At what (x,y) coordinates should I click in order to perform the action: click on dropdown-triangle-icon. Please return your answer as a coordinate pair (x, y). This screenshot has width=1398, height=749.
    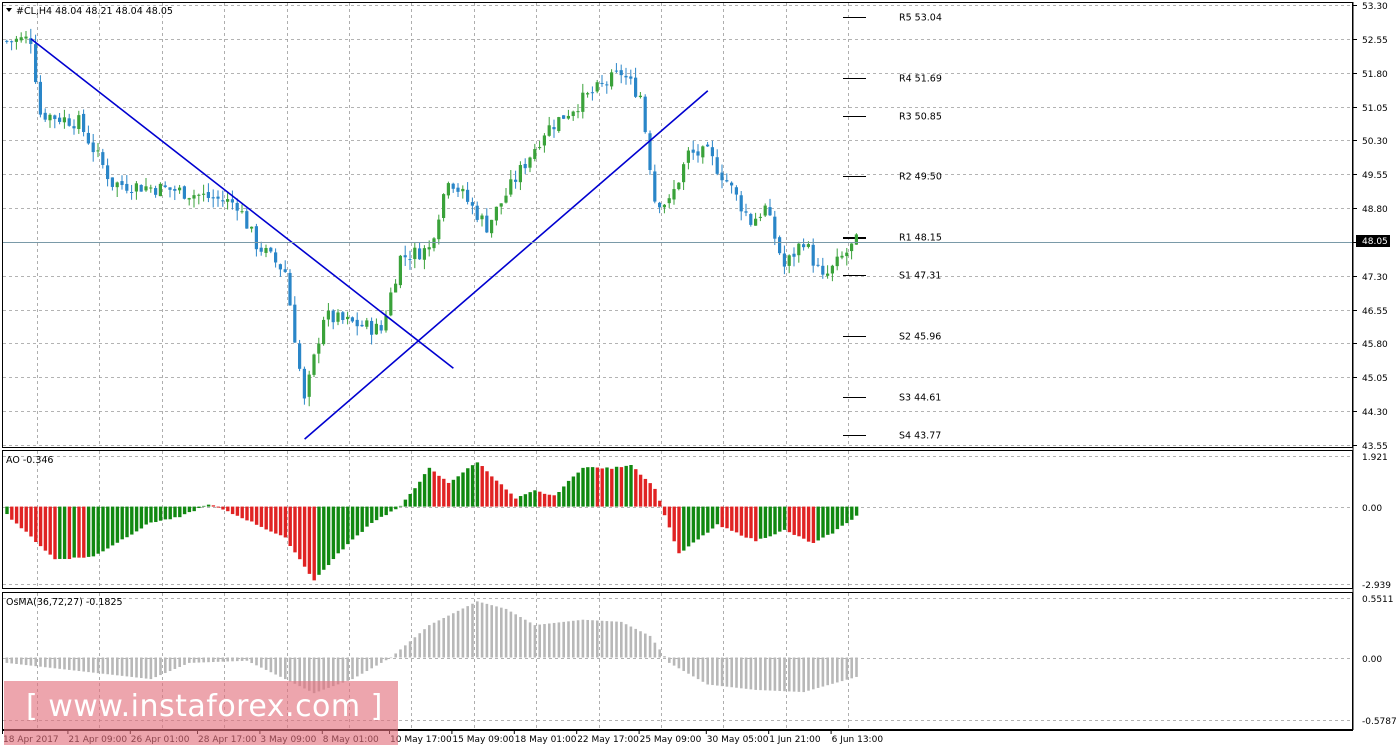
    Looking at the image, I should click on (9, 10).